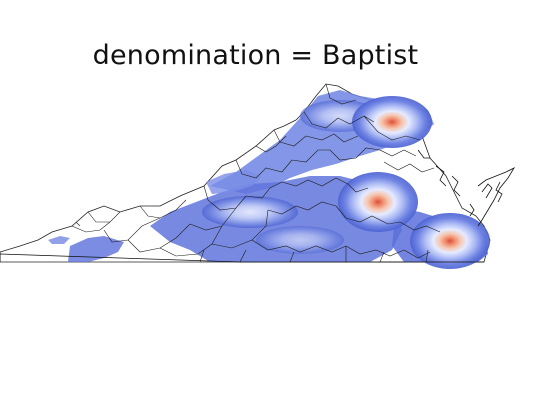 The width and height of the screenshot is (548, 416). Describe the element at coordinates (59, 240) in the screenshot. I see `density-region-far-west` at that location.